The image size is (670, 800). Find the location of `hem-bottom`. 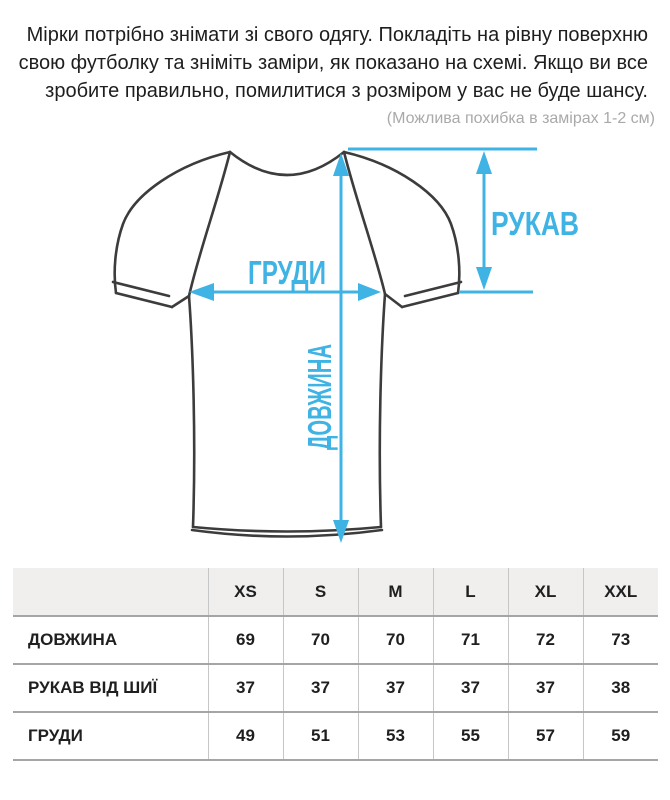

hem-bottom is located at coordinates (287, 533).